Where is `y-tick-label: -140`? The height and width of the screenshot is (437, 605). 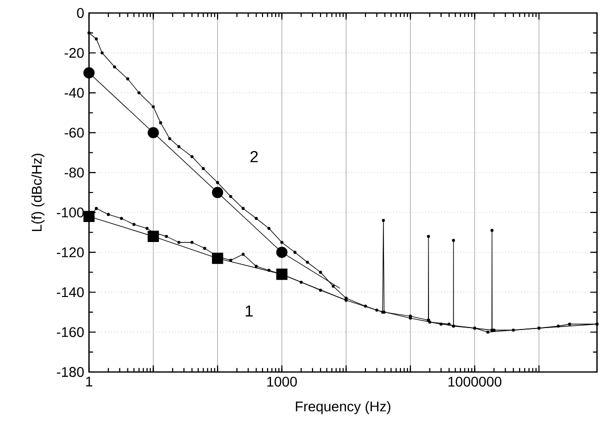 y-tick-label: -140 is located at coordinates (70, 292).